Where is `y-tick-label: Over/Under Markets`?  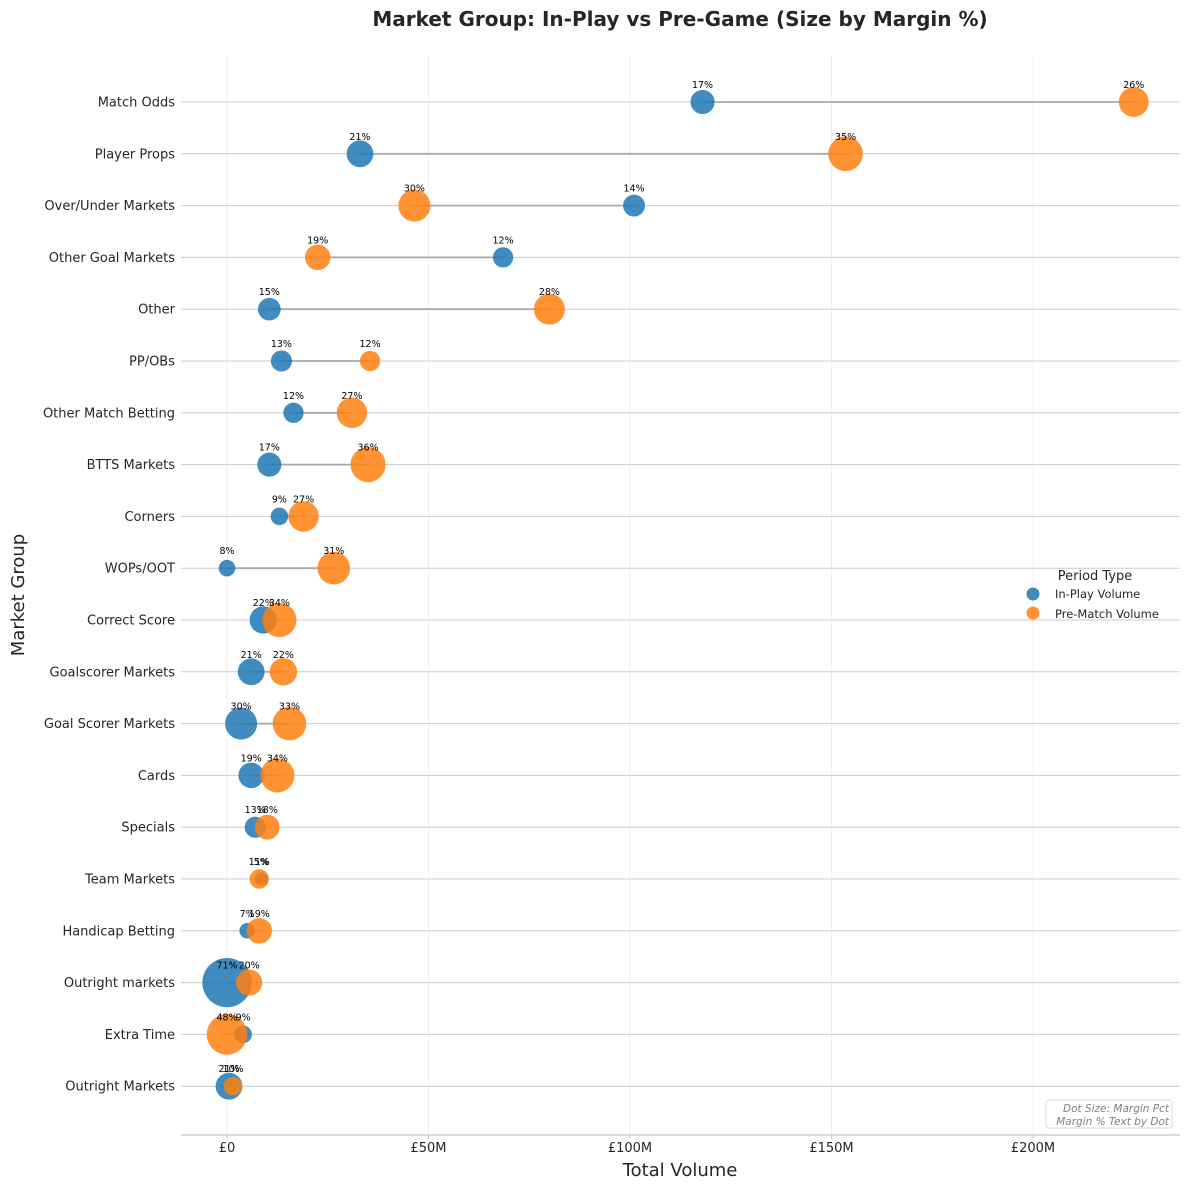
y-tick-label: Over/Under Markets is located at coordinates (109, 206).